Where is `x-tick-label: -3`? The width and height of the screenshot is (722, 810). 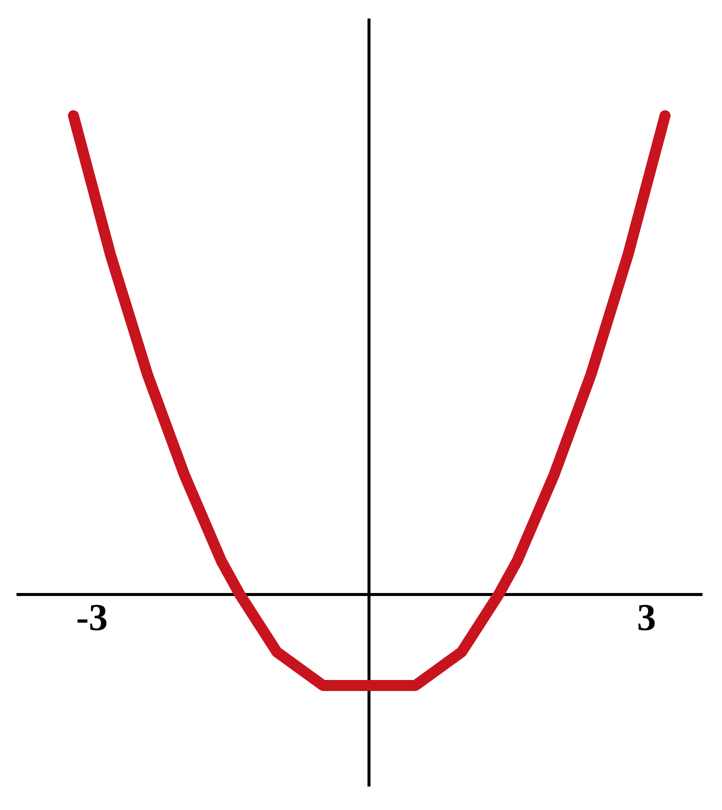
x-tick-label: -3 is located at coordinates (92, 618).